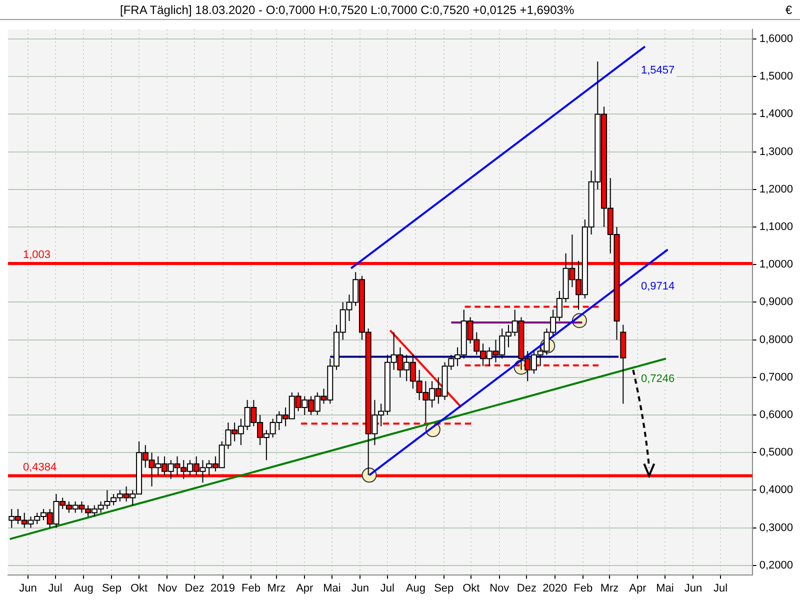  I want to click on ref-line-label: 1,003, so click(37, 255).